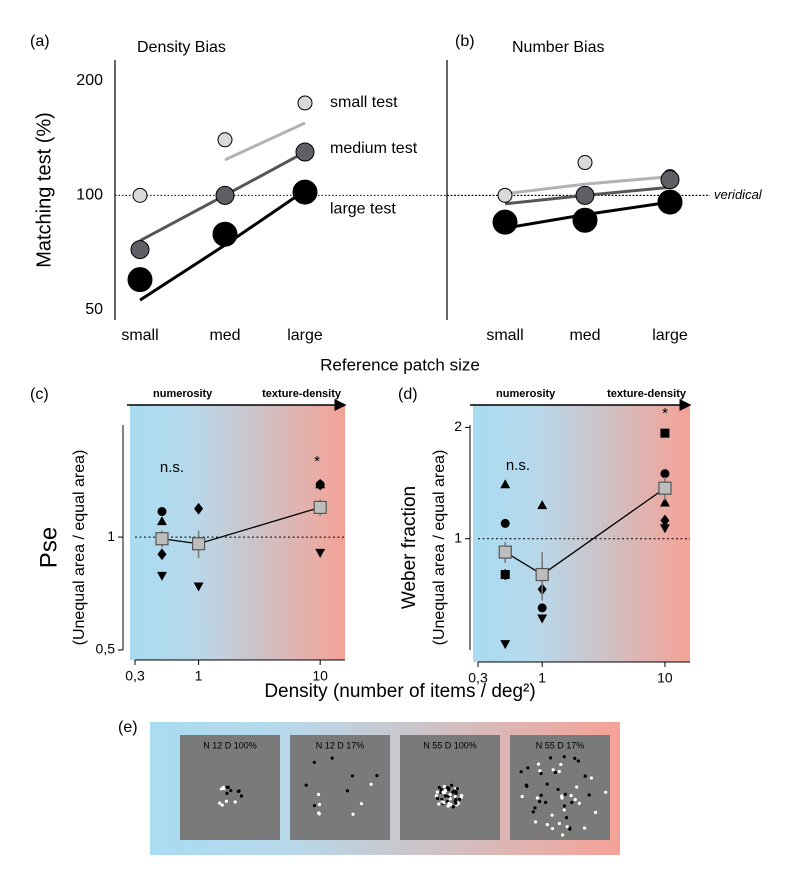 Image resolution: width=800 pixels, height=885 pixels. Describe the element at coordinates (94, 309) in the screenshot. I see `y-tick-label: 50` at that location.